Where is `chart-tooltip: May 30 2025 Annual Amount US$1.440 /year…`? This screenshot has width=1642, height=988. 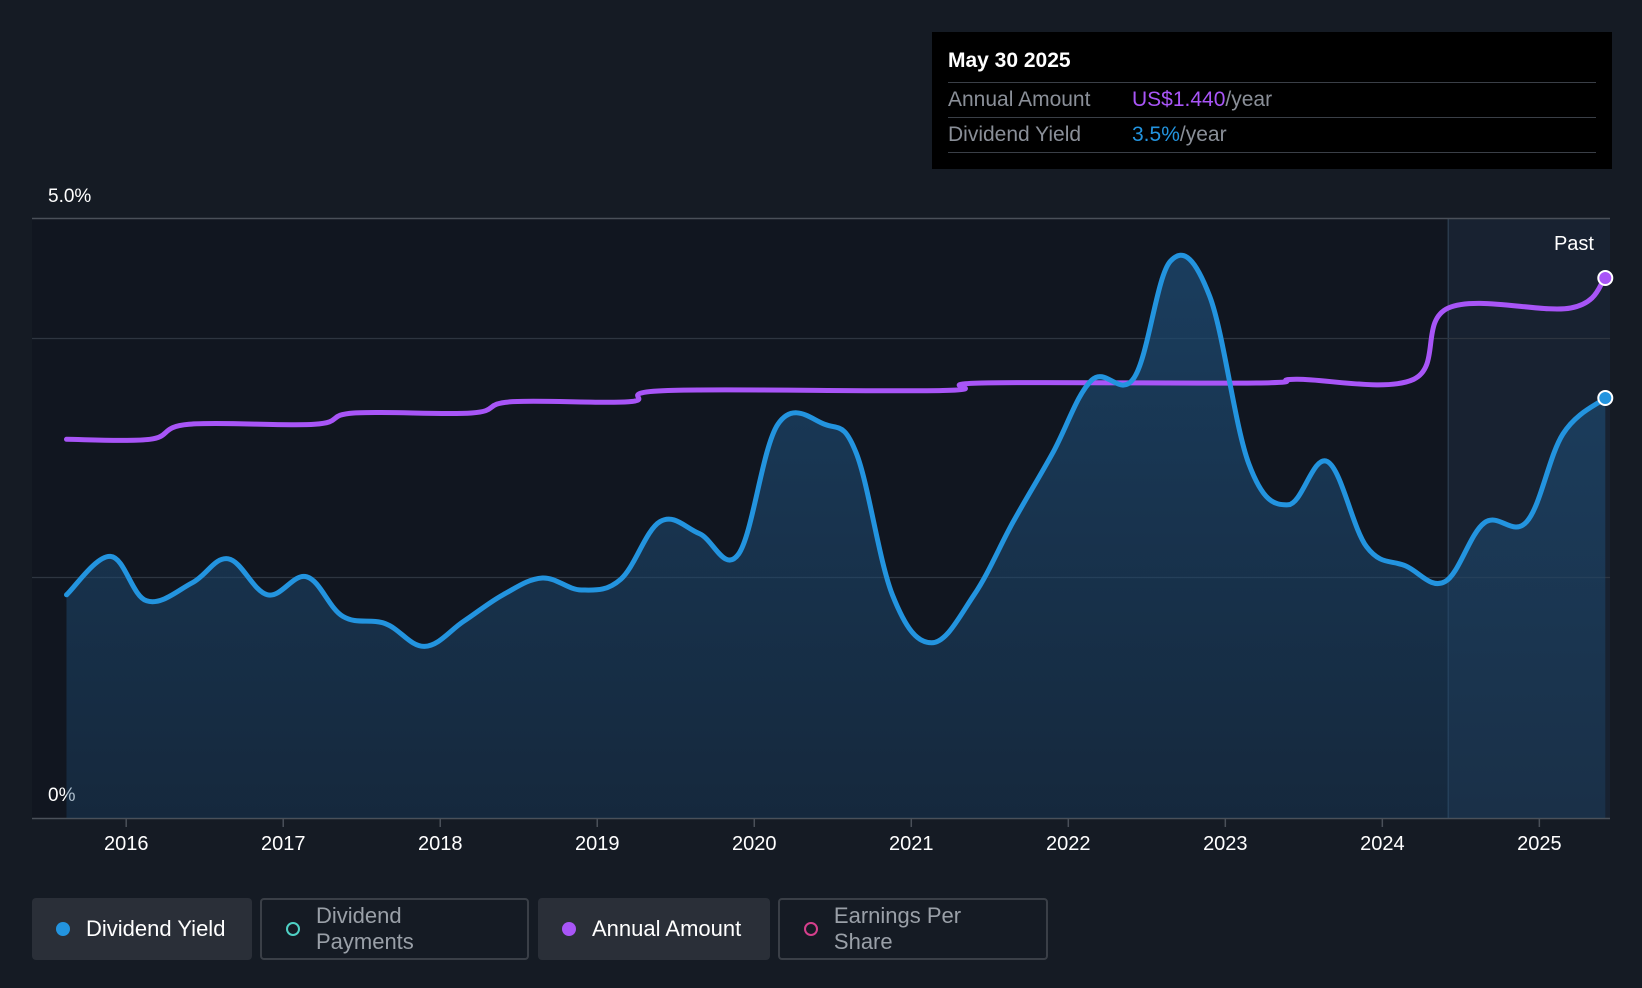 chart-tooltip: May 30 2025 Annual Amount US$1.440 /year… is located at coordinates (1272, 100).